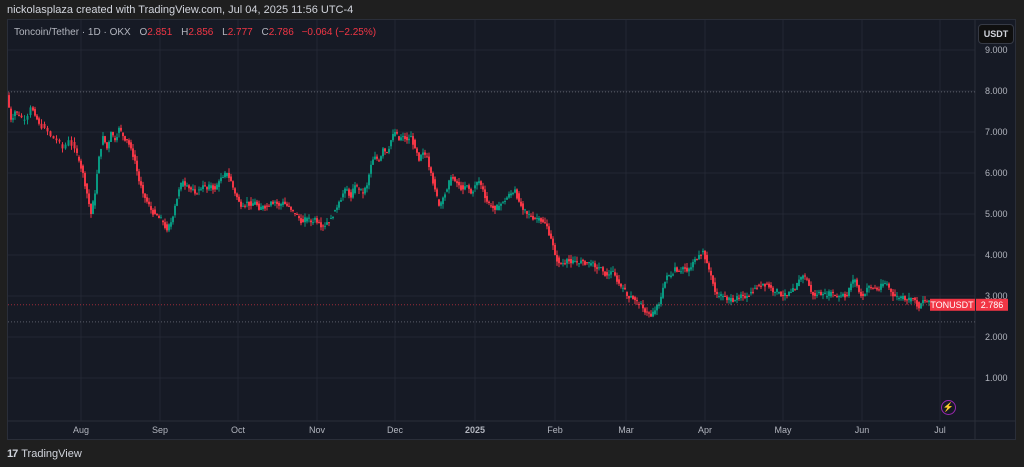  What do you see at coordinates (72, 32) in the screenshot?
I see `symbol-title: Toncoin/Tether · 1D · OKX` at bounding box center [72, 32].